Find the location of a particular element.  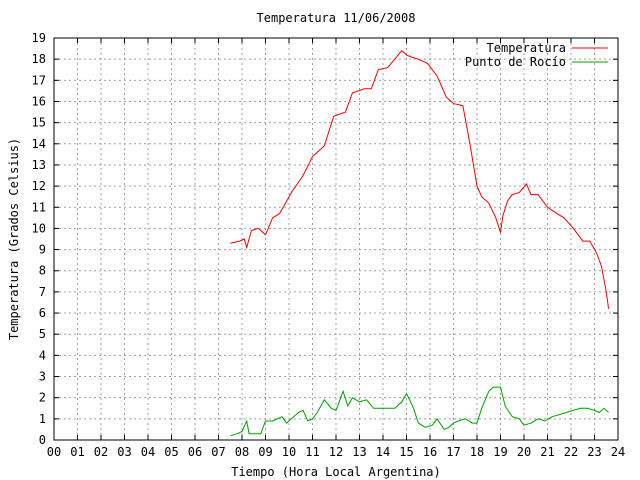

x-tick-label: 17 is located at coordinates (453, 452).